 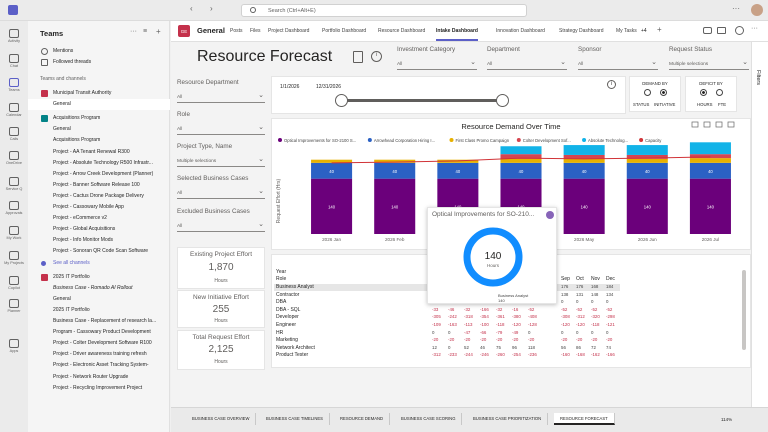 I want to click on channel-item: Project - Cactus Drone Package Delivery, so click(x=99, y=196).